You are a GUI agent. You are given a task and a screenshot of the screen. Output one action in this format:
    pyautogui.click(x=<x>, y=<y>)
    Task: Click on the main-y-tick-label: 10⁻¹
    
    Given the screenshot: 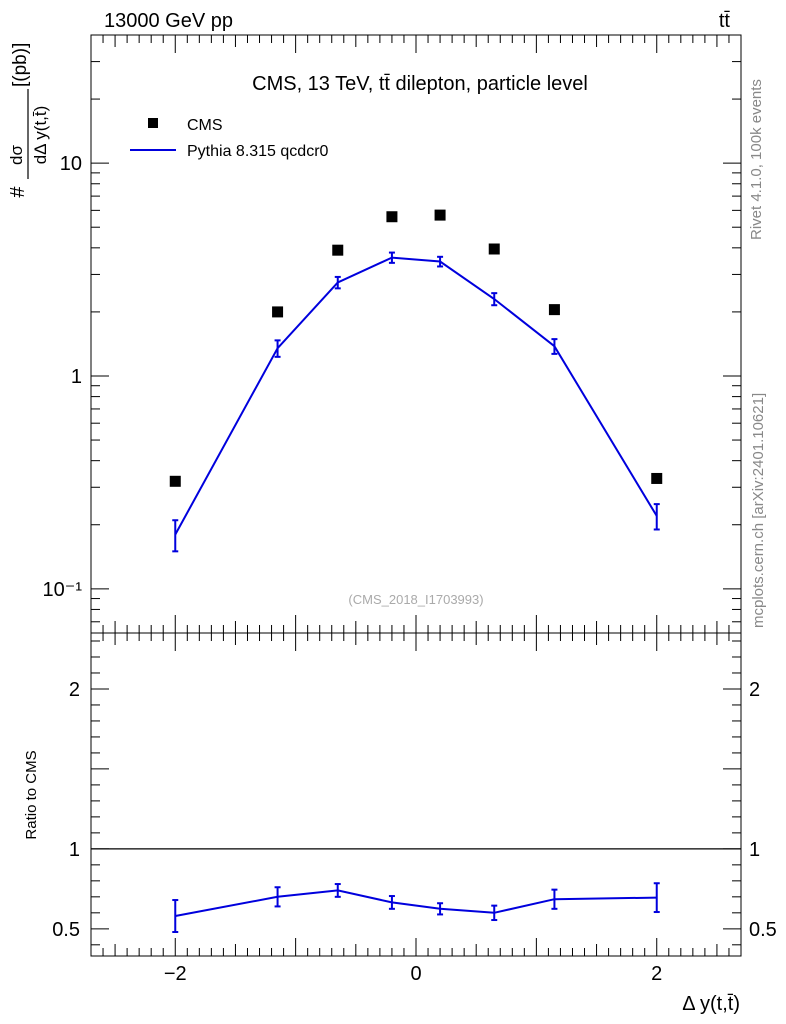 What is the action you would take?
    pyautogui.click(x=63, y=590)
    